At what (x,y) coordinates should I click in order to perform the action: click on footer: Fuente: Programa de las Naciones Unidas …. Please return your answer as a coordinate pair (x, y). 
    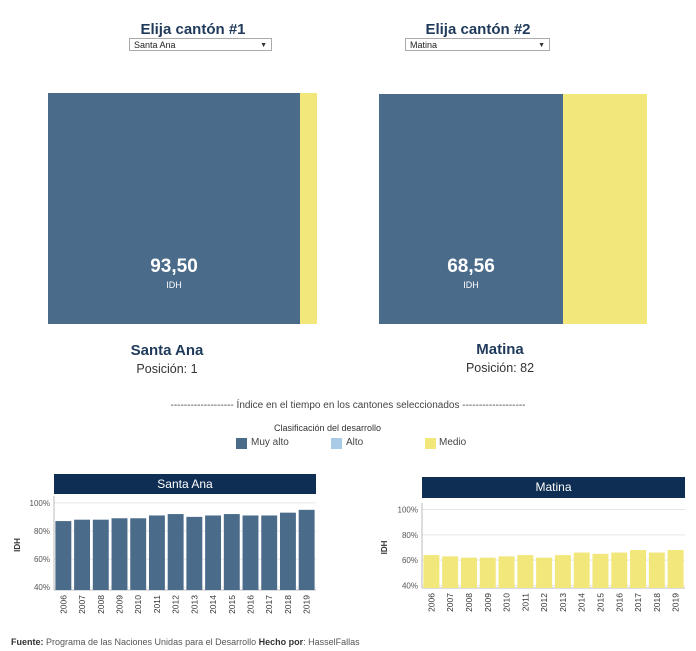
    Looking at the image, I should click on (185, 642).